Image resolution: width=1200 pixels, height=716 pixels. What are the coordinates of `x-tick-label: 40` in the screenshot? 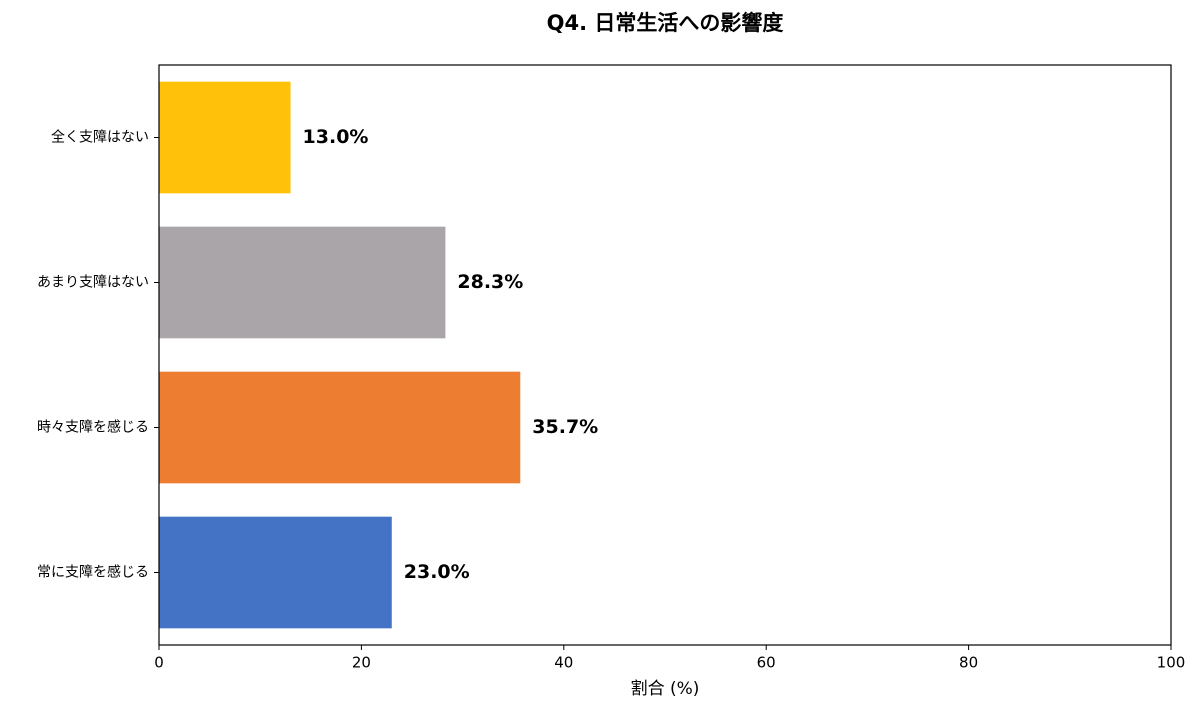 It's located at (563, 663).